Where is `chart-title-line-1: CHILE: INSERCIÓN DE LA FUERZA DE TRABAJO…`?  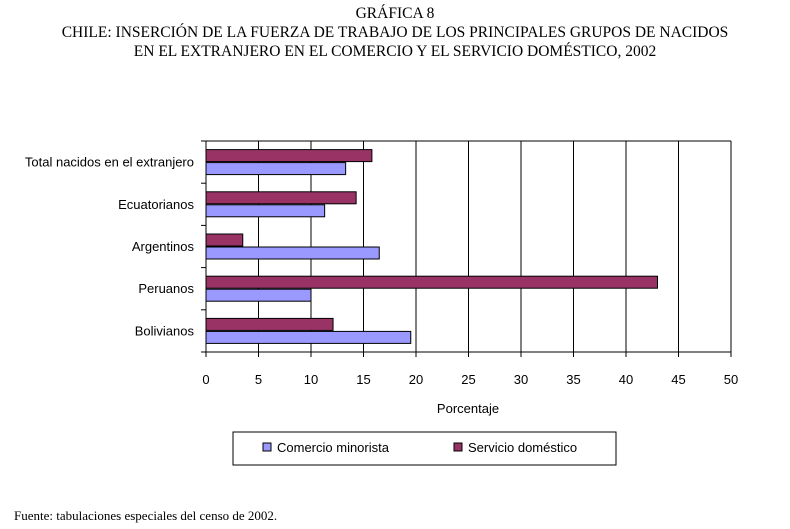
chart-title-line-1: CHILE: INSERCIÓN DE LA FUERZA DE TRABAJO… is located at coordinates (395, 32).